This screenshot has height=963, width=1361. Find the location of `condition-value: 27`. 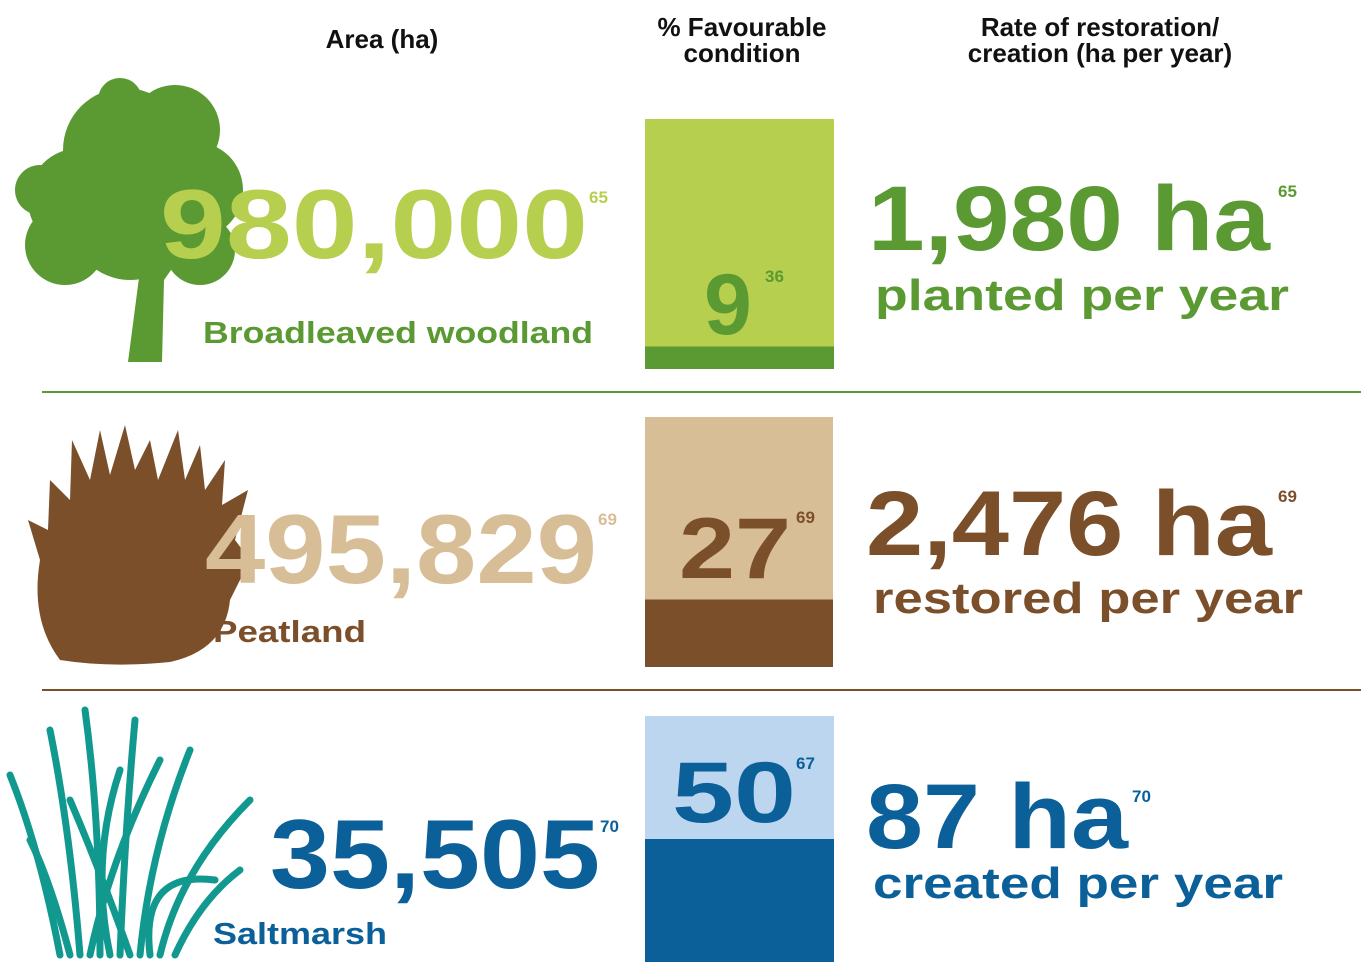

condition-value: 27 is located at coordinates (735, 549).